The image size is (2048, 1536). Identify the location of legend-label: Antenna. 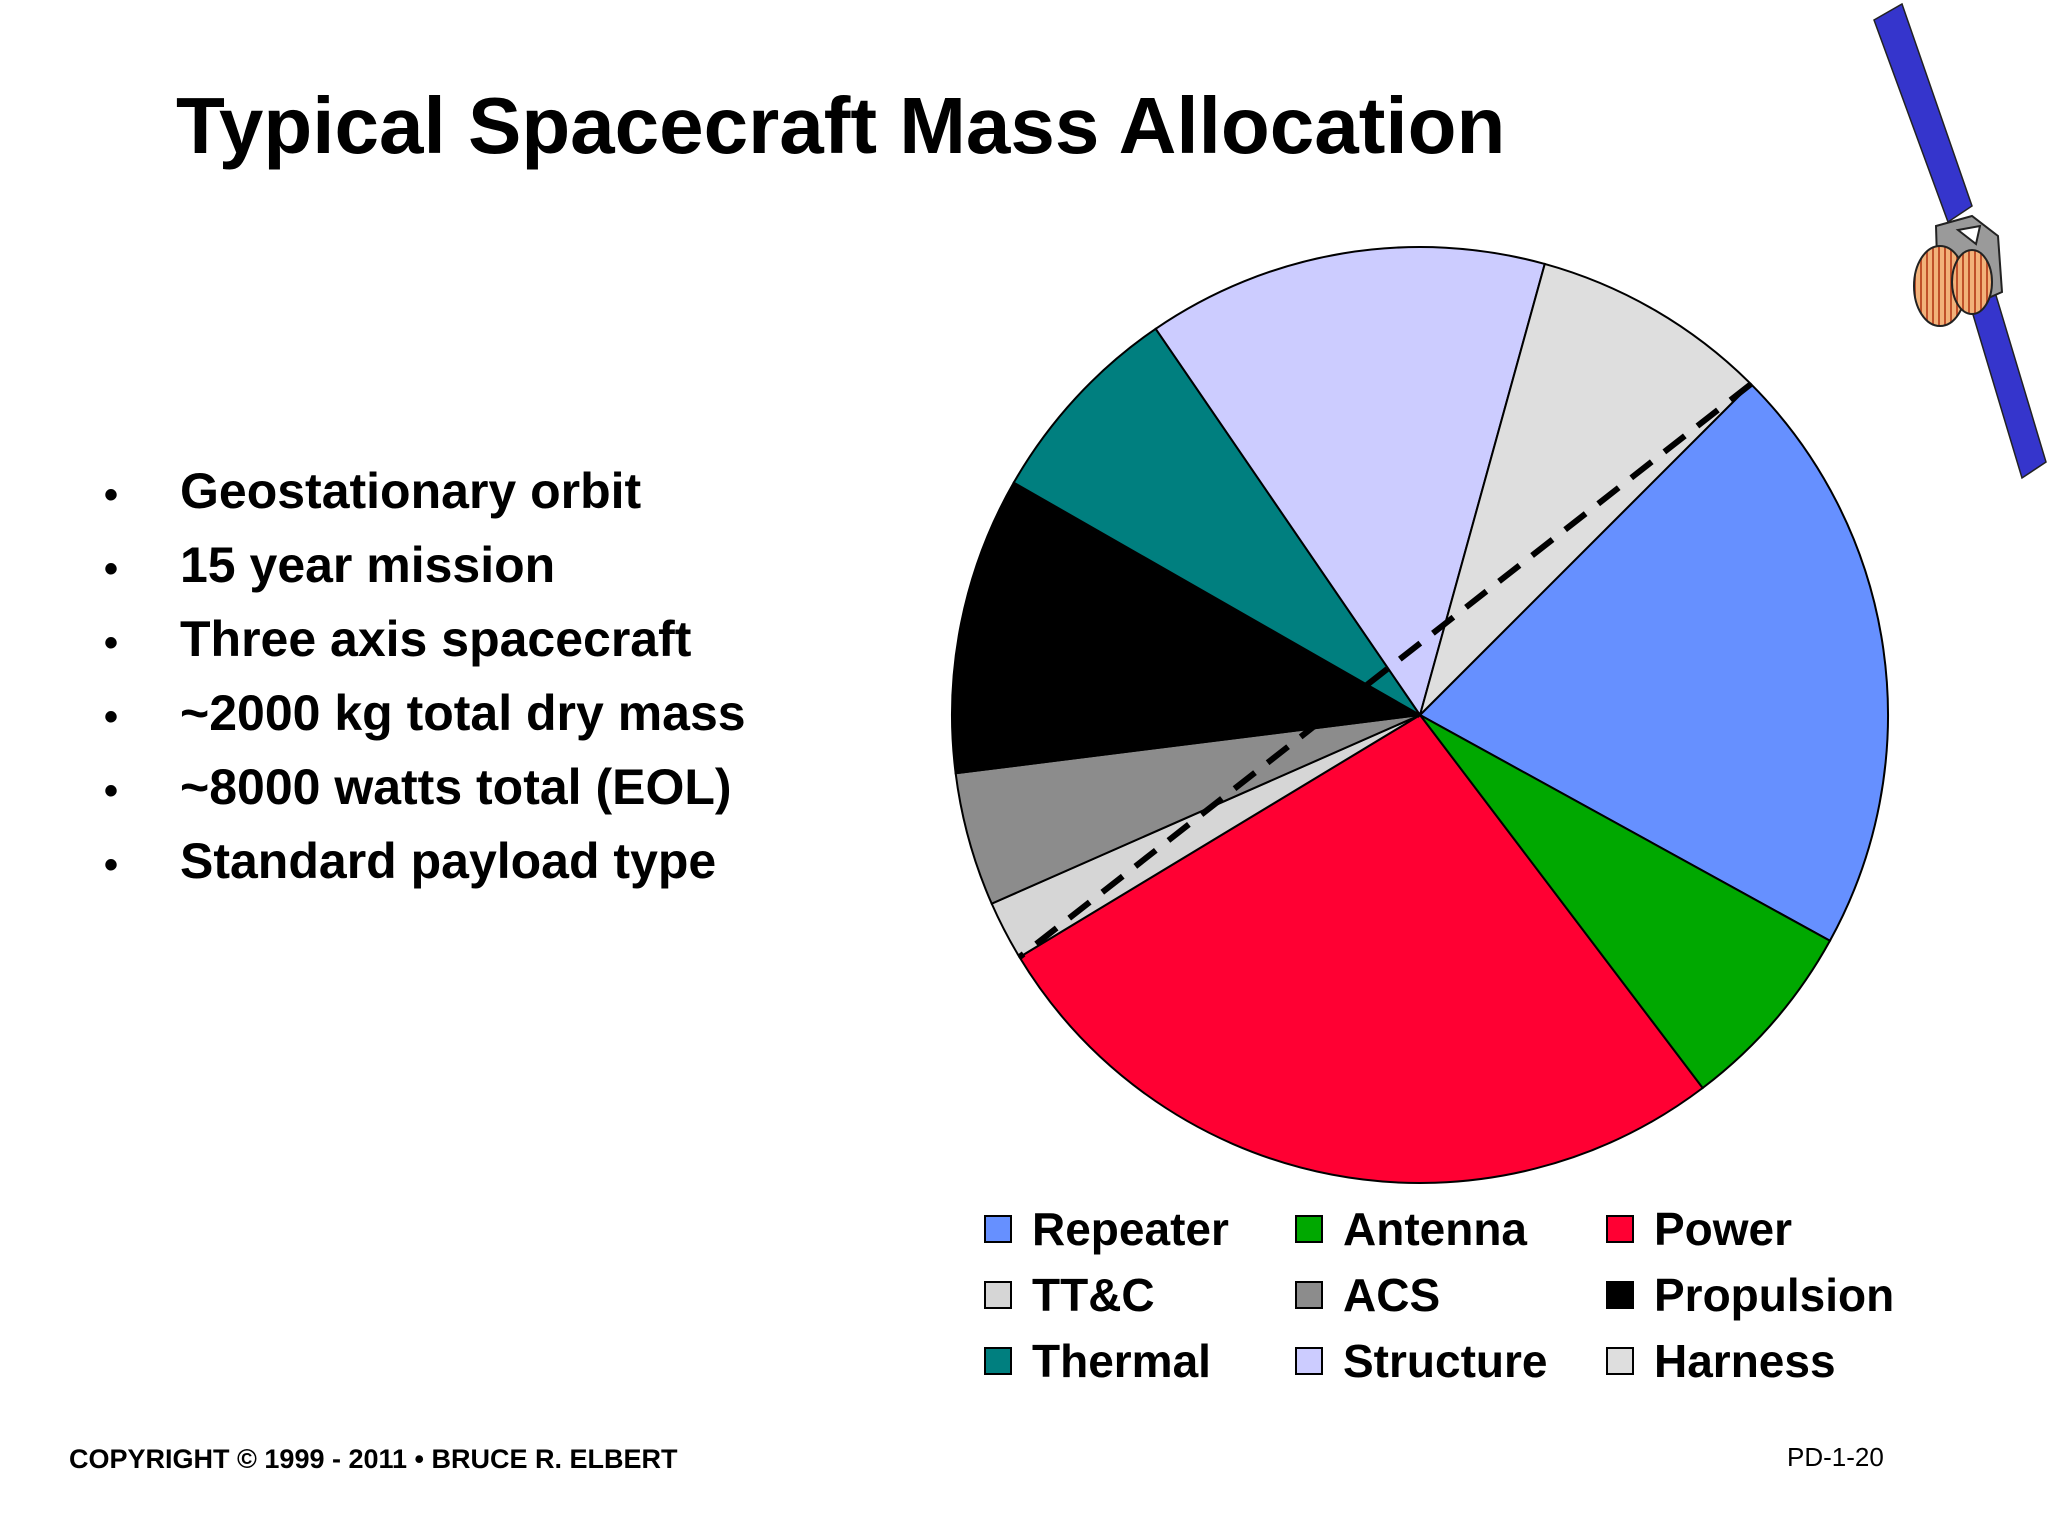
(1435, 1229).